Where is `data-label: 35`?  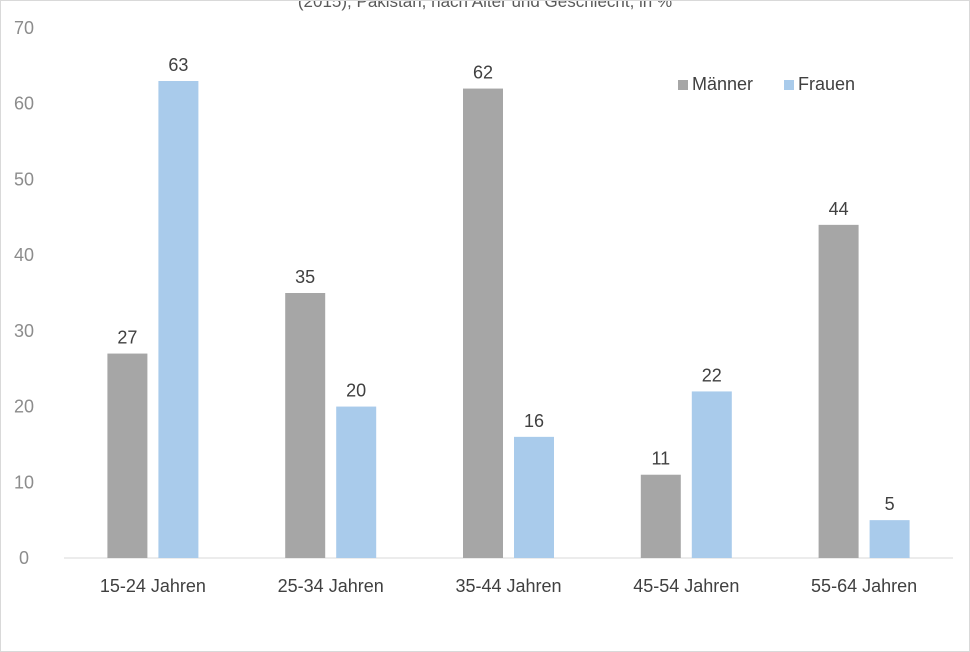 data-label: 35 is located at coordinates (305, 277).